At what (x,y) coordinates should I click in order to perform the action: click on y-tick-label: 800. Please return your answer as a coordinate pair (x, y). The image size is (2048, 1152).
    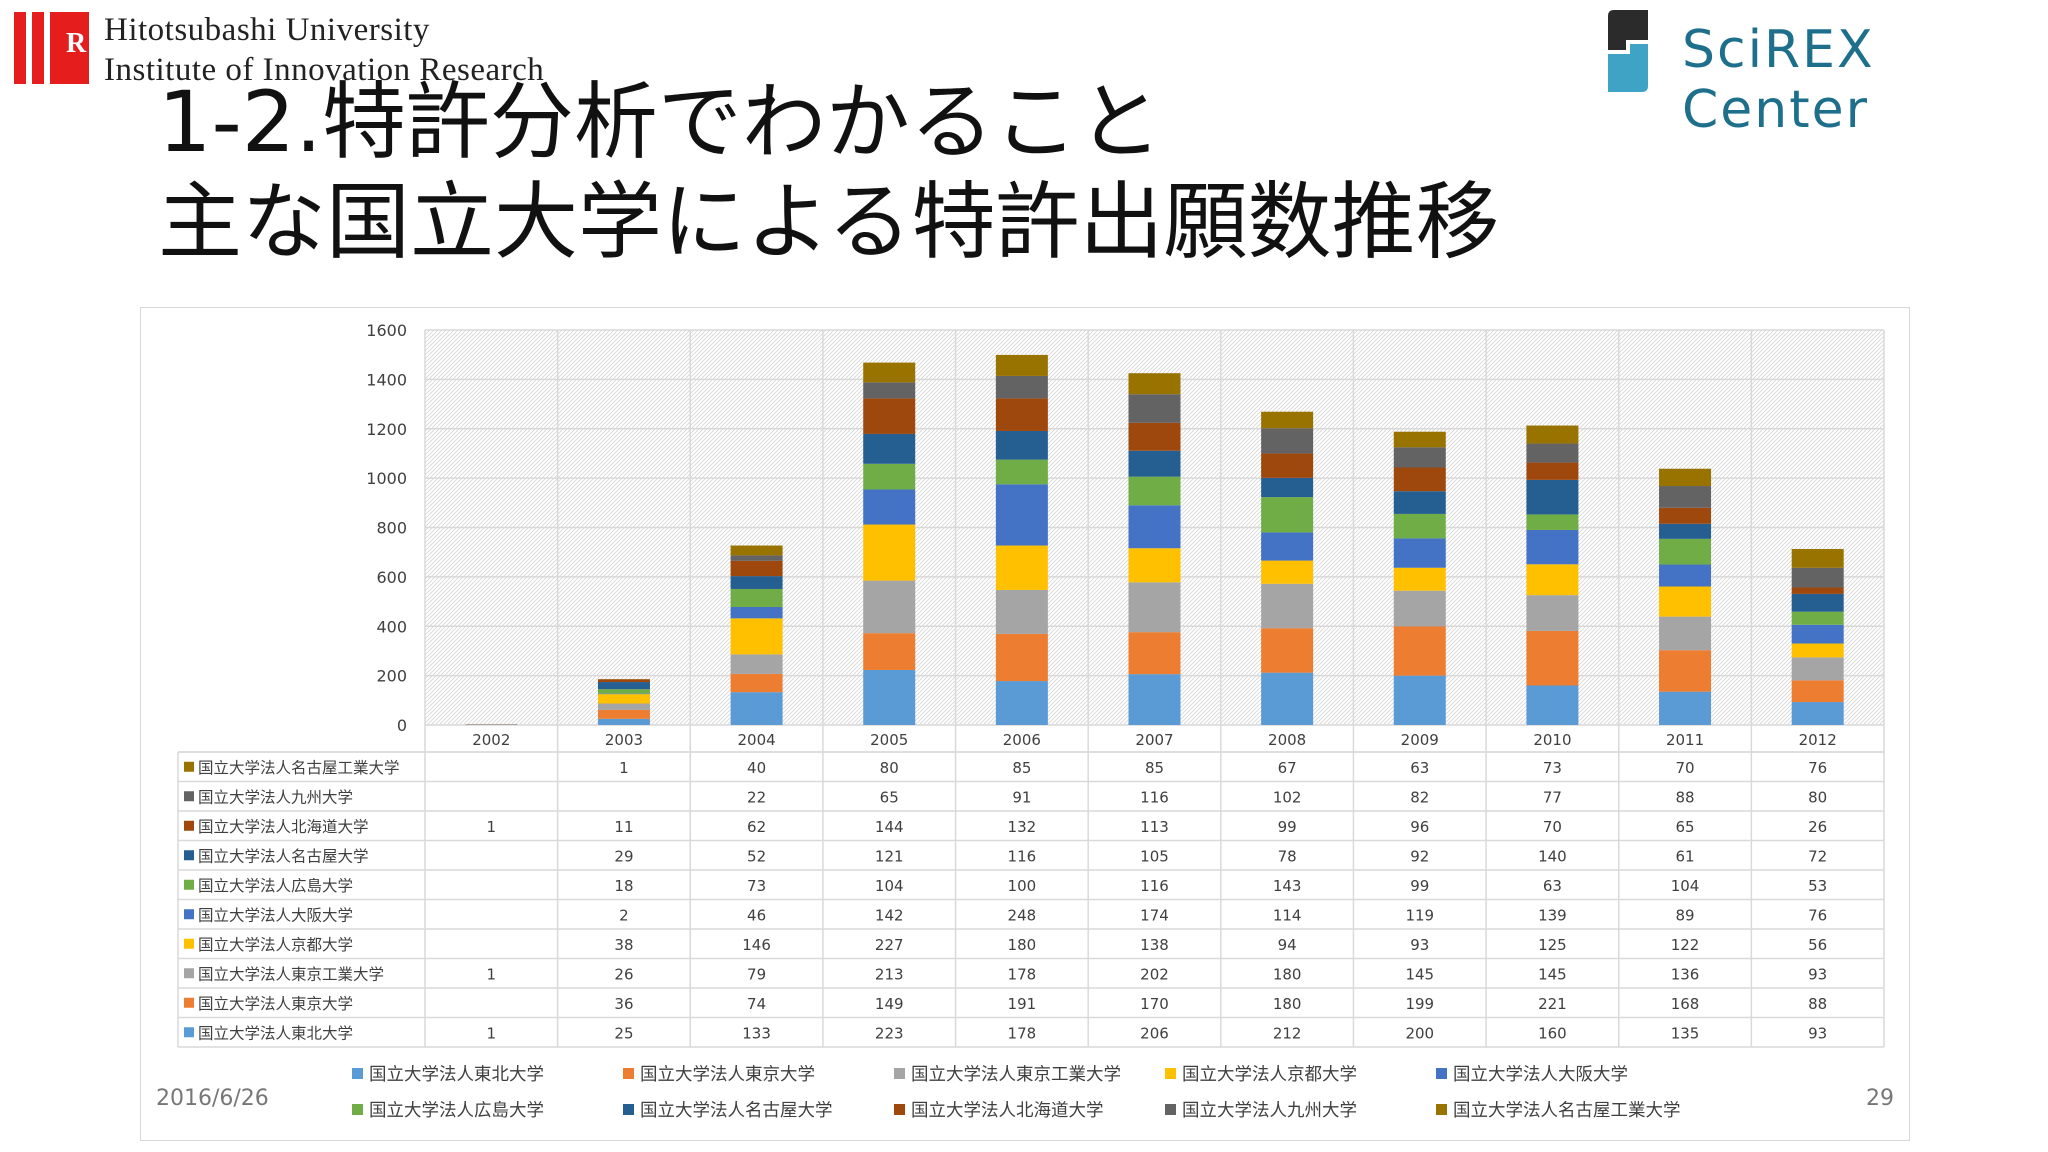
    Looking at the image, I should click on (391, 528).